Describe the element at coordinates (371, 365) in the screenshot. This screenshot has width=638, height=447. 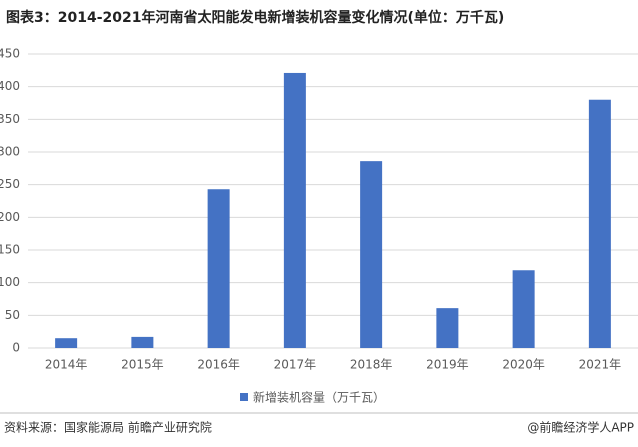
I see `x-tick-label: 2018年` at that location.